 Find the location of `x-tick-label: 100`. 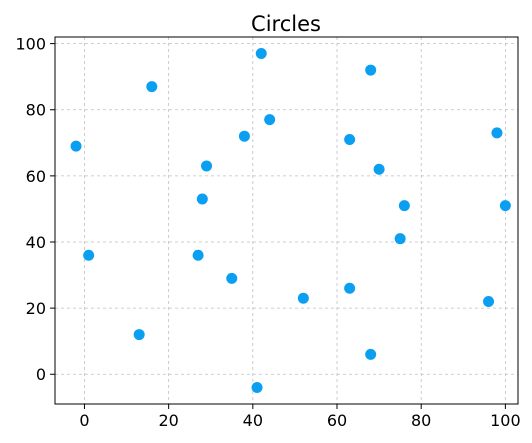

x-tick-label: 100 is located at coordinates (505, 420).